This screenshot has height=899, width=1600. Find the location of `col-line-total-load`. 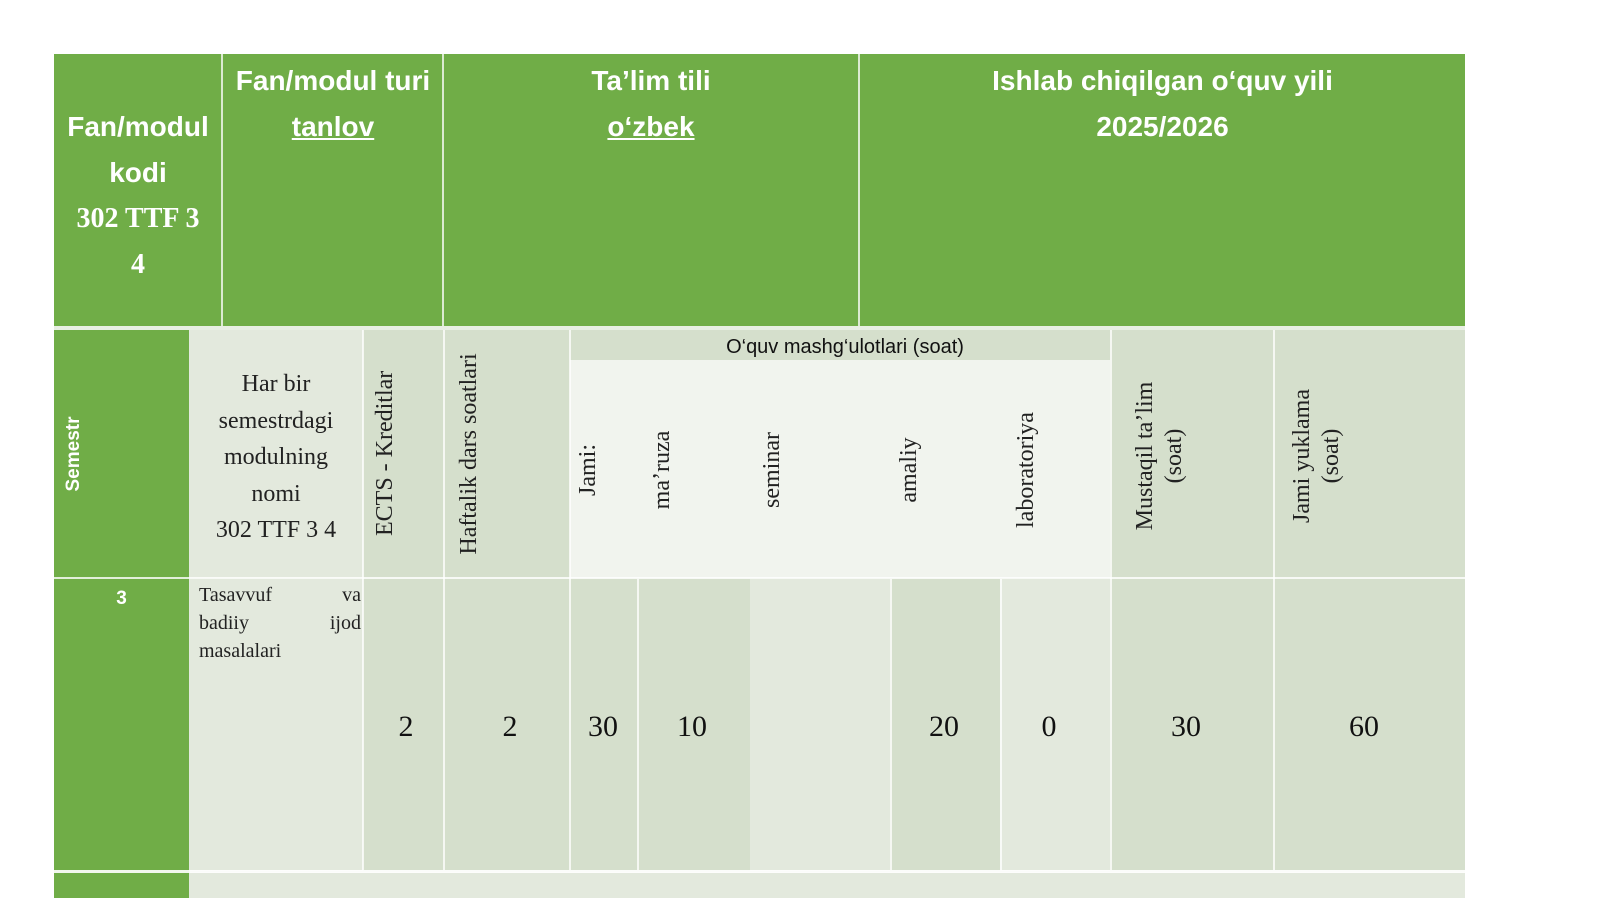

col-line-total-load is located at coordinates (1274, 600).